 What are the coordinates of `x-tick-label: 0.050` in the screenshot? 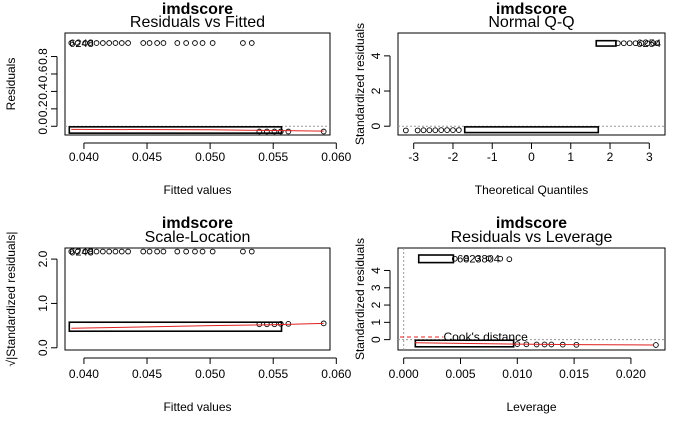 It's located at (210, 157).